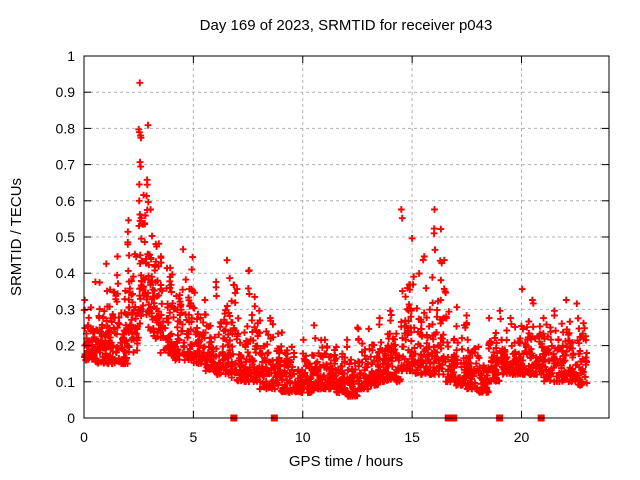 The height and width of the screenshot is (480, 640). I want to click on x-tick-label: 0, so click(84, 437).